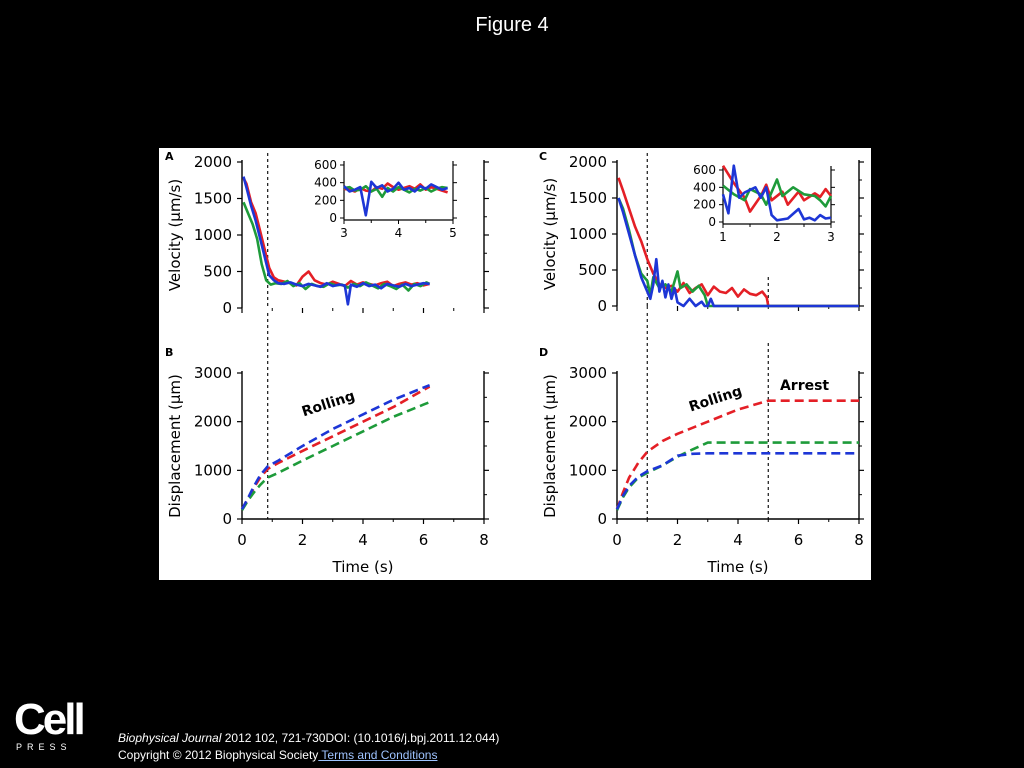 Image resolution: width=1024 pixels, height=768 pixels. What do you see at coordinates (543, 352) in the screenshot?
I see `panel-letter: D` at bounding box center [543, 352].